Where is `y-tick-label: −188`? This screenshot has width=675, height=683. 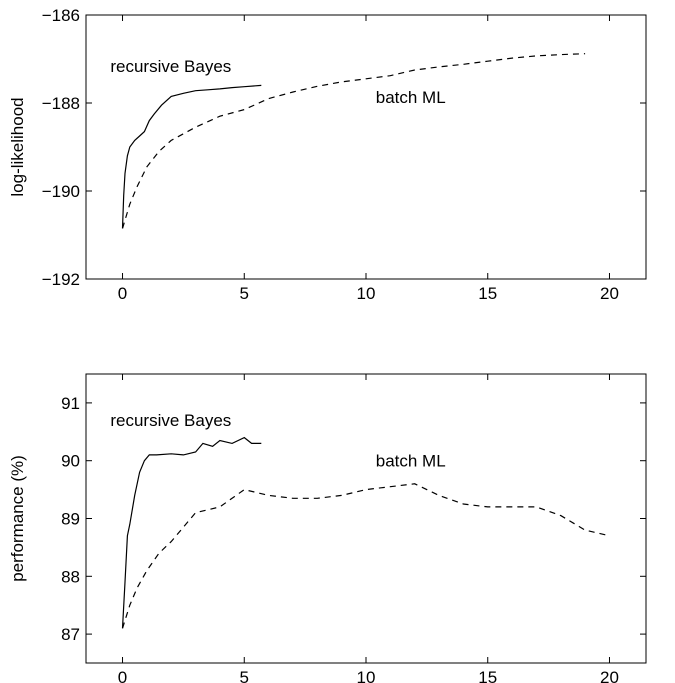
y-tick-label: −188 is located at coordinates (61, 103).